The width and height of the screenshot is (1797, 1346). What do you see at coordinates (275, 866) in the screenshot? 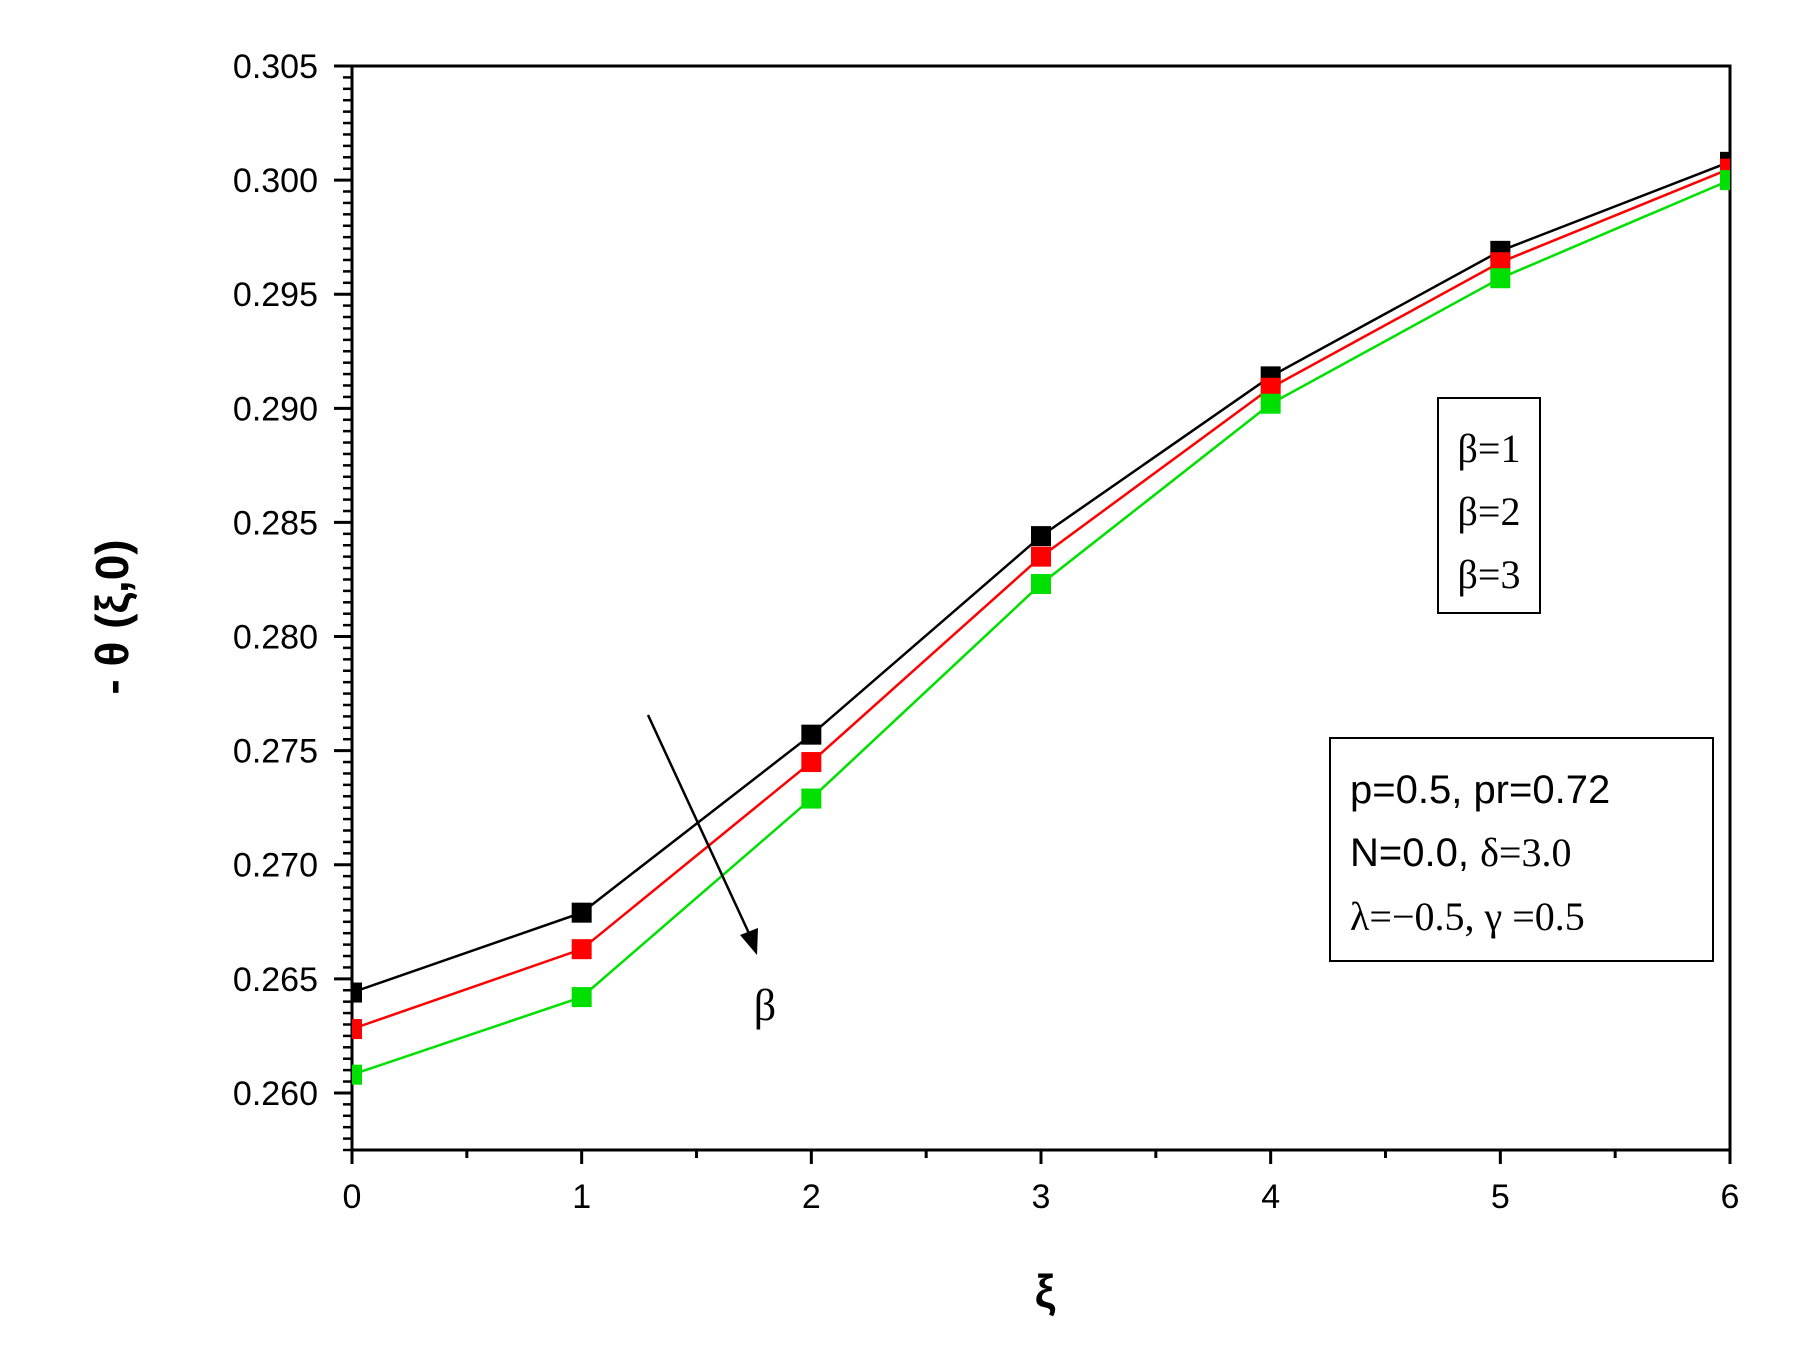
I see `y-tick-label: 0.270` at bounding box center [275, 866].